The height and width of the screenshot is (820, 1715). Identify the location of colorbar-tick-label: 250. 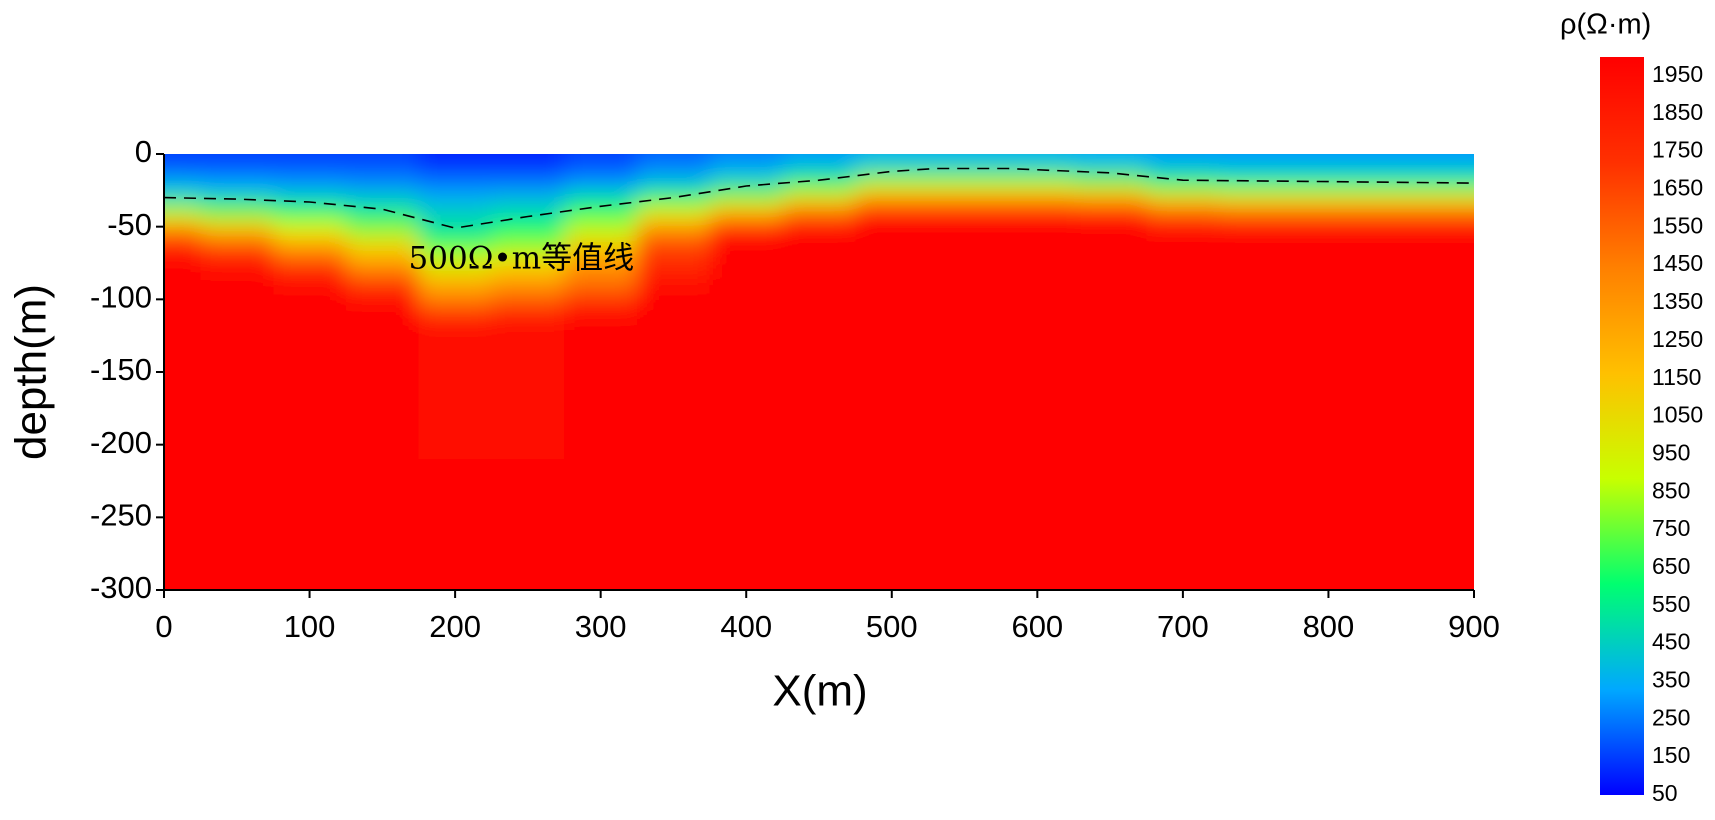
(1671, 717).